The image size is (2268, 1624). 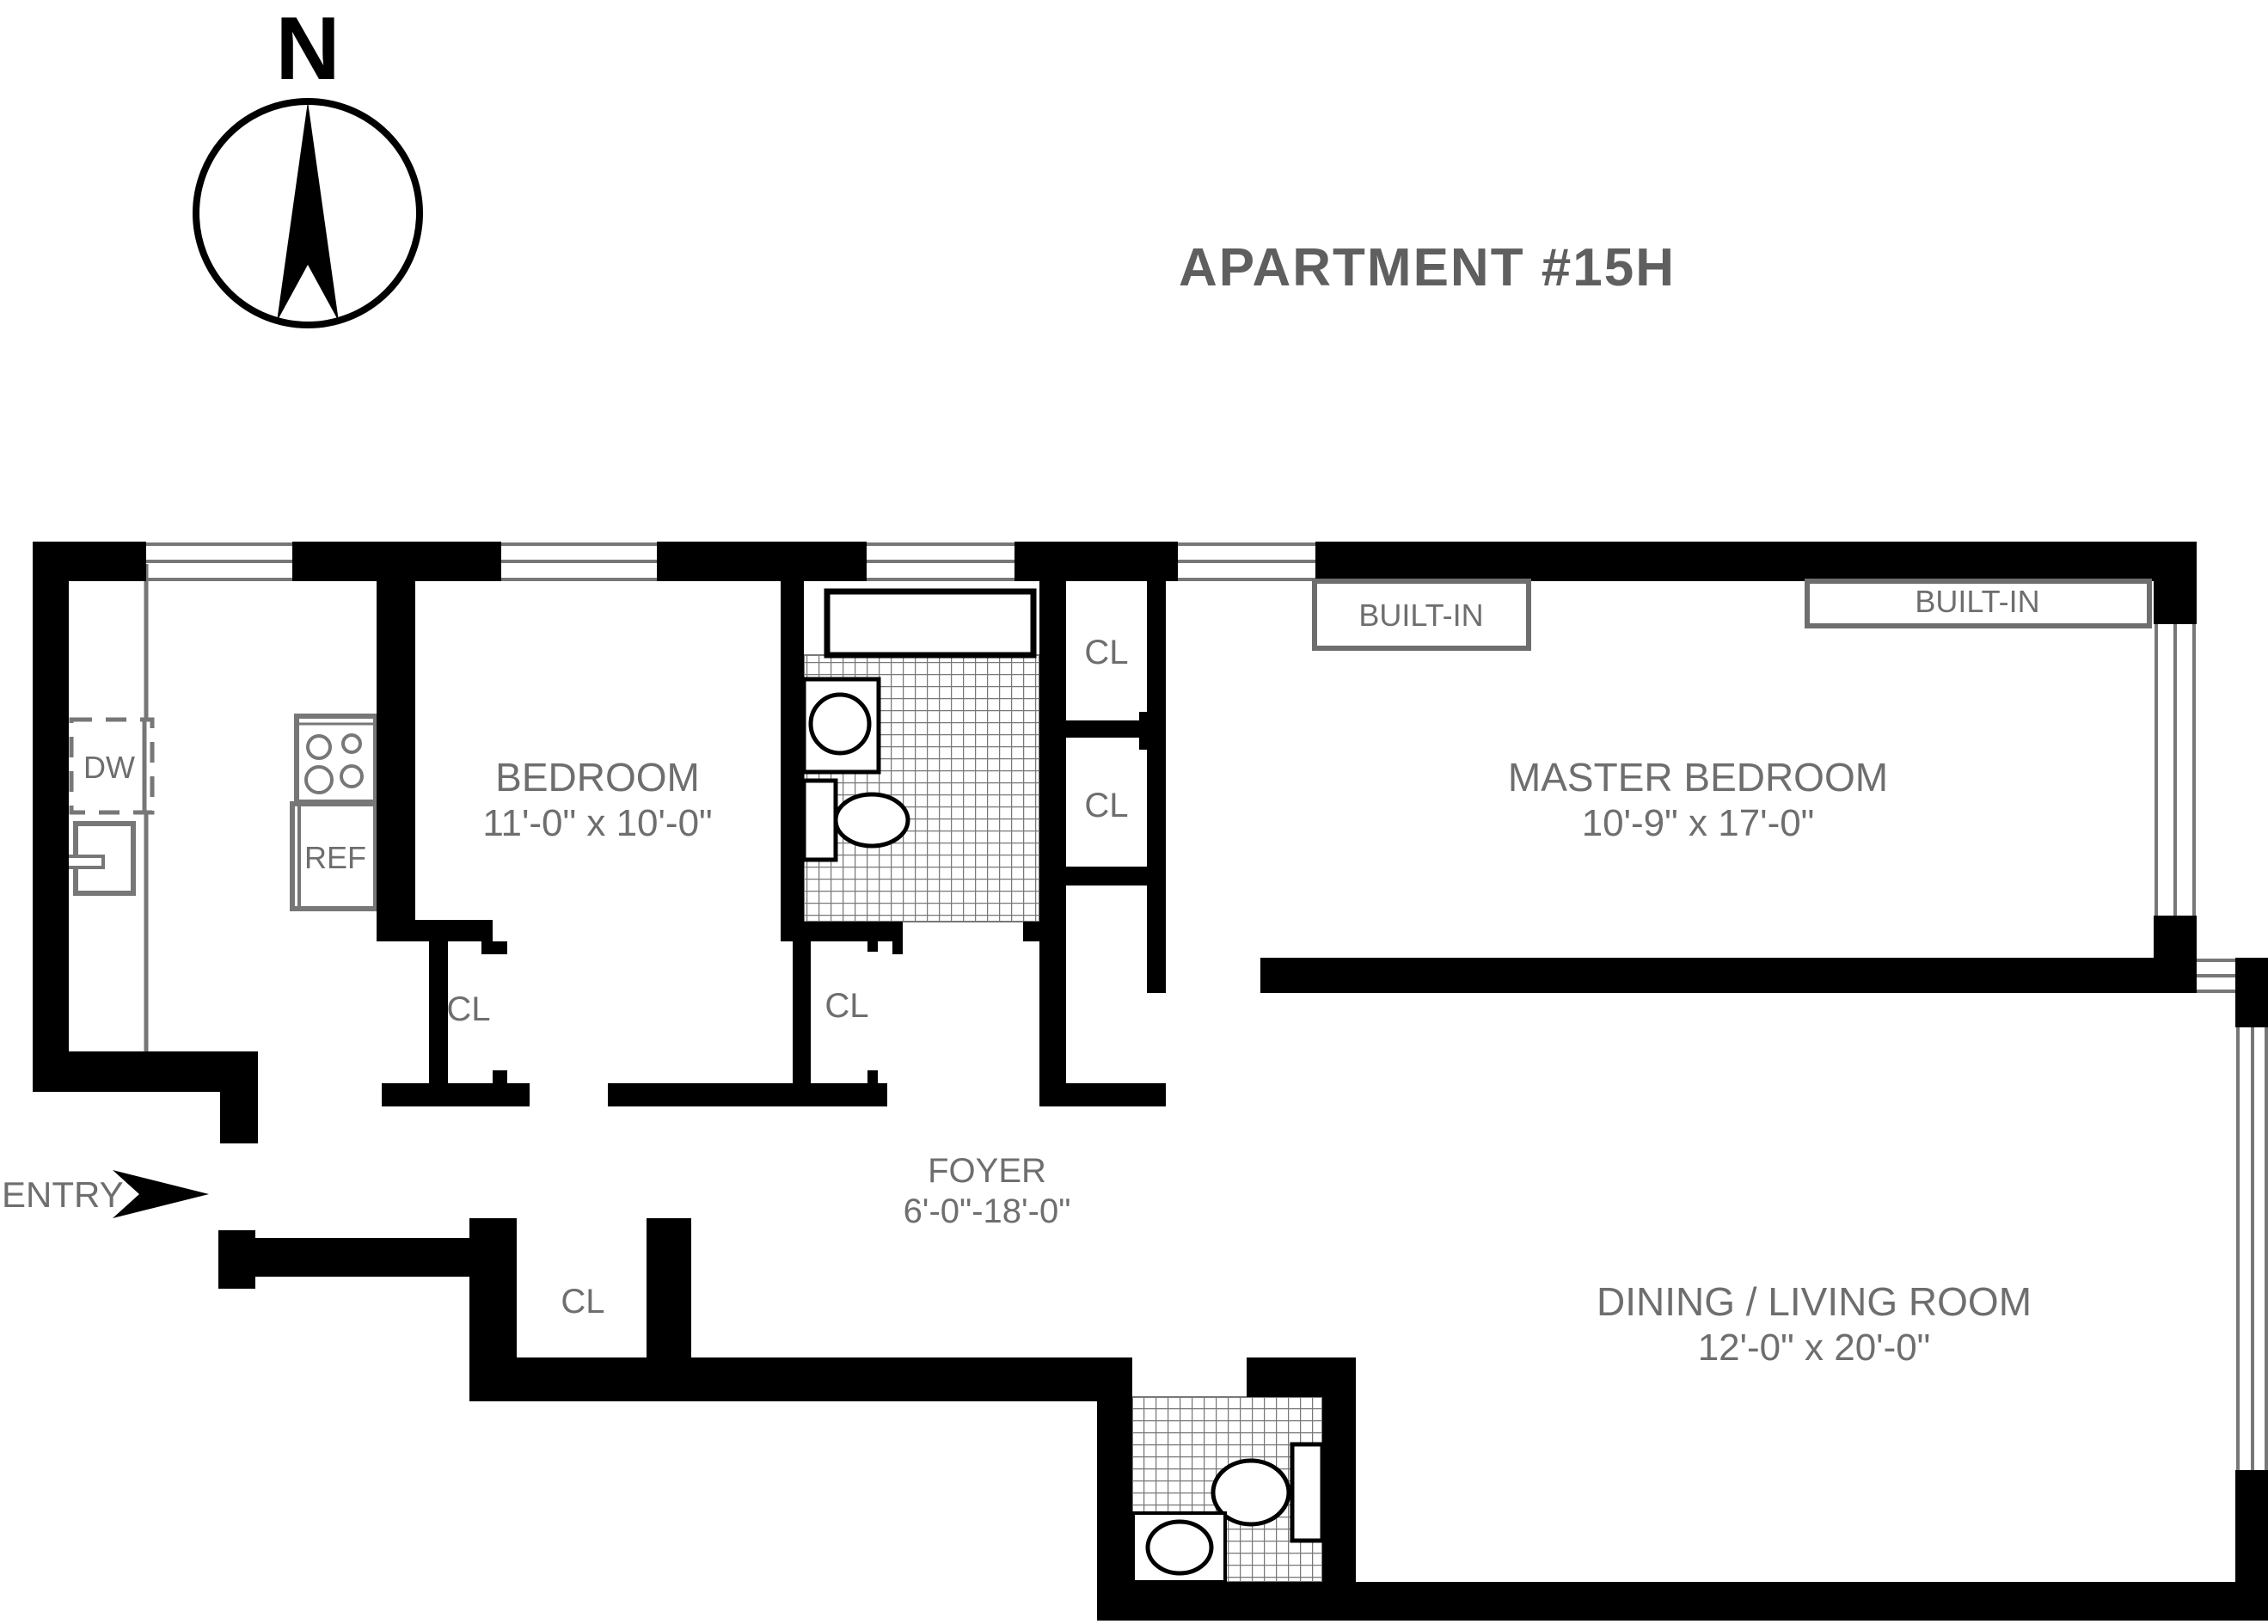 I want to click on built-in-label-2: BUILT-IN, so click(x=1977, y=601).